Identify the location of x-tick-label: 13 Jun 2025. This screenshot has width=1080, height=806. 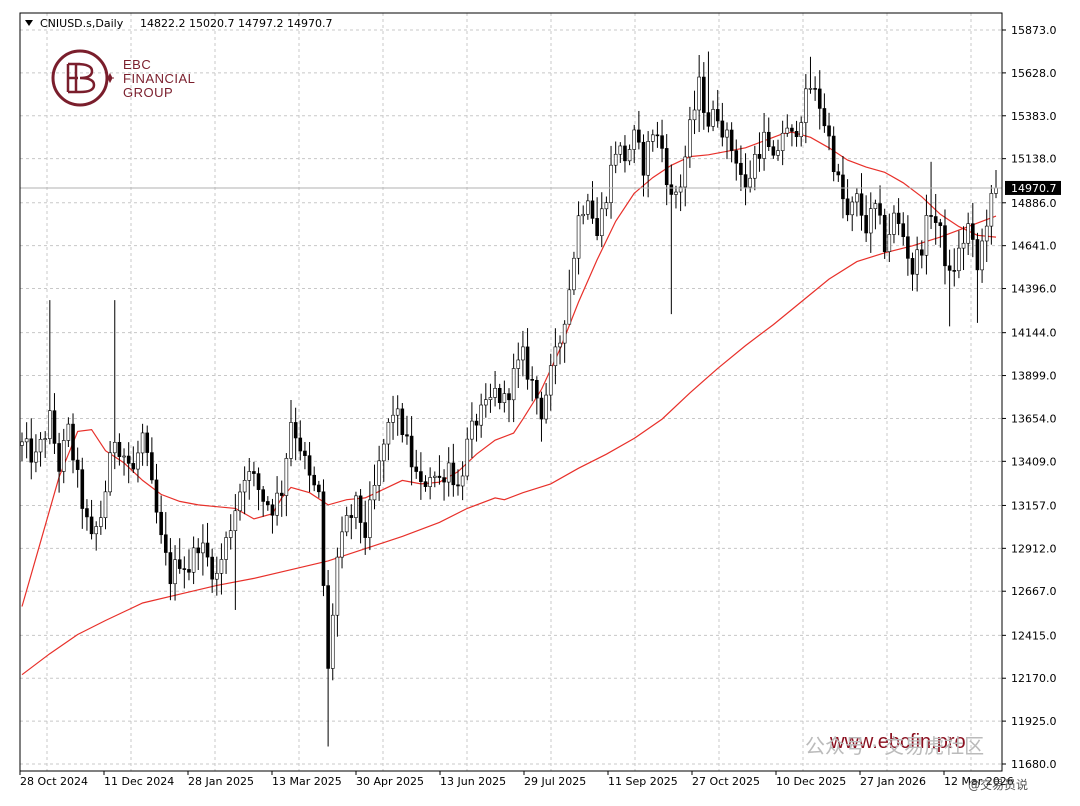
(473, 781).